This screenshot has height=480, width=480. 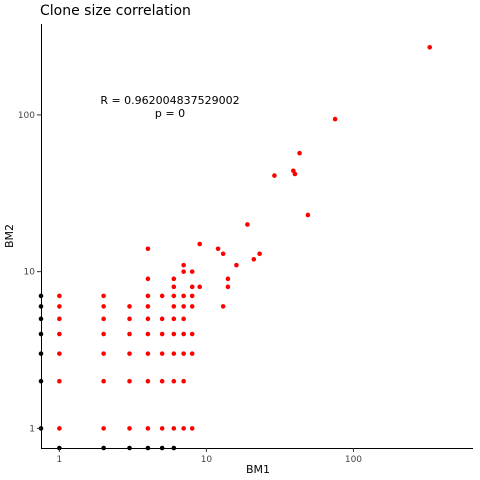 I want to click on annotation-1: p = 0, so click(x=170, y=113).